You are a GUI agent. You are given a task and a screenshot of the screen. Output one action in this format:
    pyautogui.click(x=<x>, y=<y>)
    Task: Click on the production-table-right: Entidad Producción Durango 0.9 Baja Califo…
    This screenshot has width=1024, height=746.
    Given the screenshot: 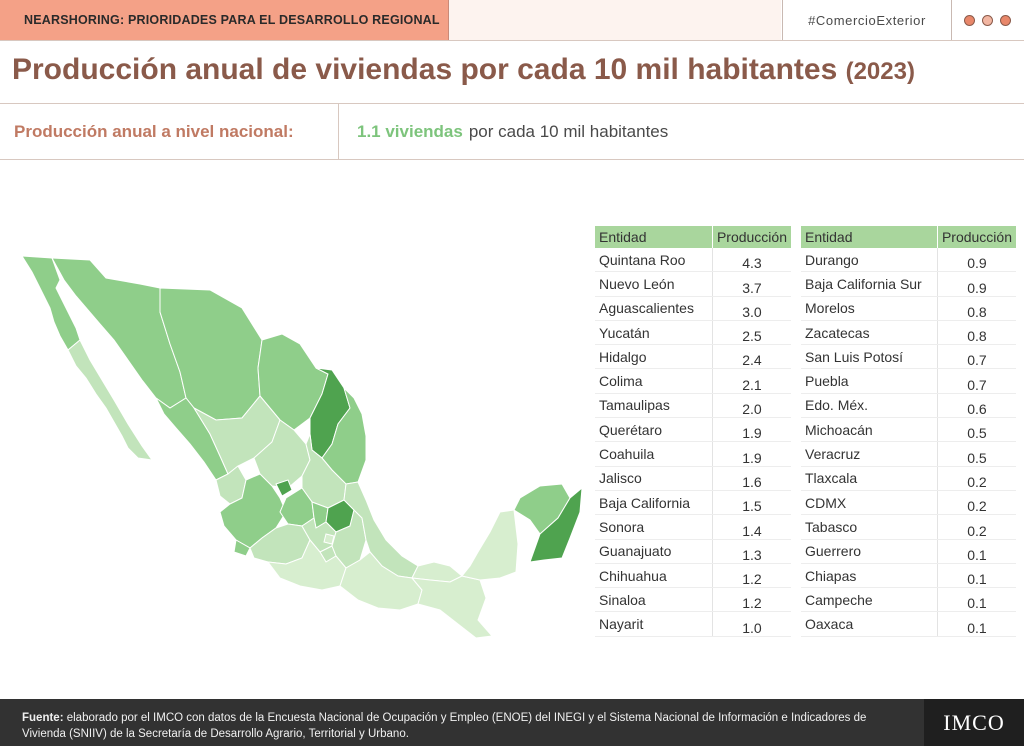 What is the action you would take?
    pyautogui.click(x=908, y=431)
    